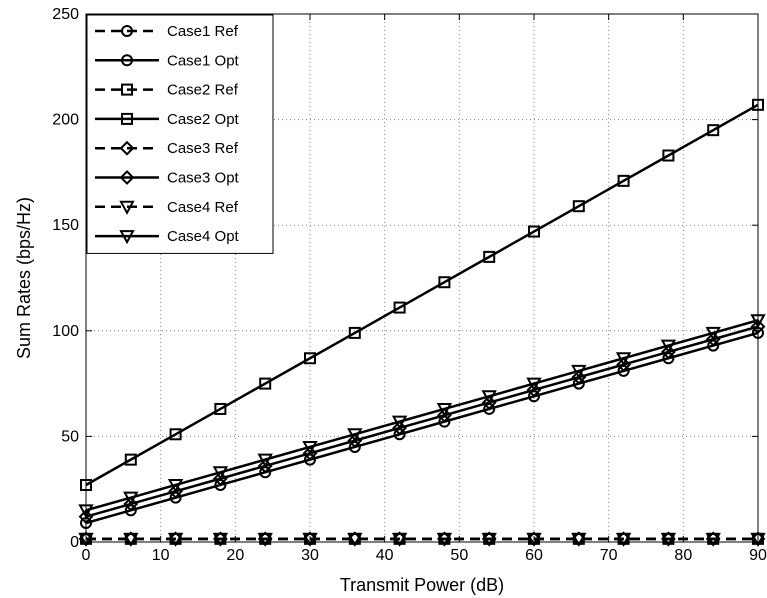 This screenshot has width=767, height=598. Describe the element at coordinates (24, 278) in the screenshot. I see `y-axis-label: Sum Rates (bps/Hz)` at that location.